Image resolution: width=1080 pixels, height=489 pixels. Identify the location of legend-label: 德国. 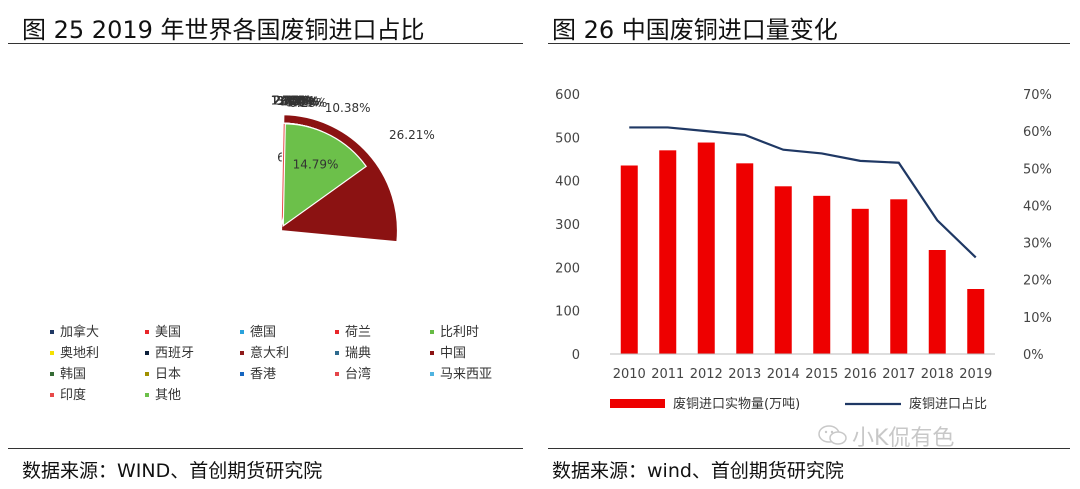
(263, 332).